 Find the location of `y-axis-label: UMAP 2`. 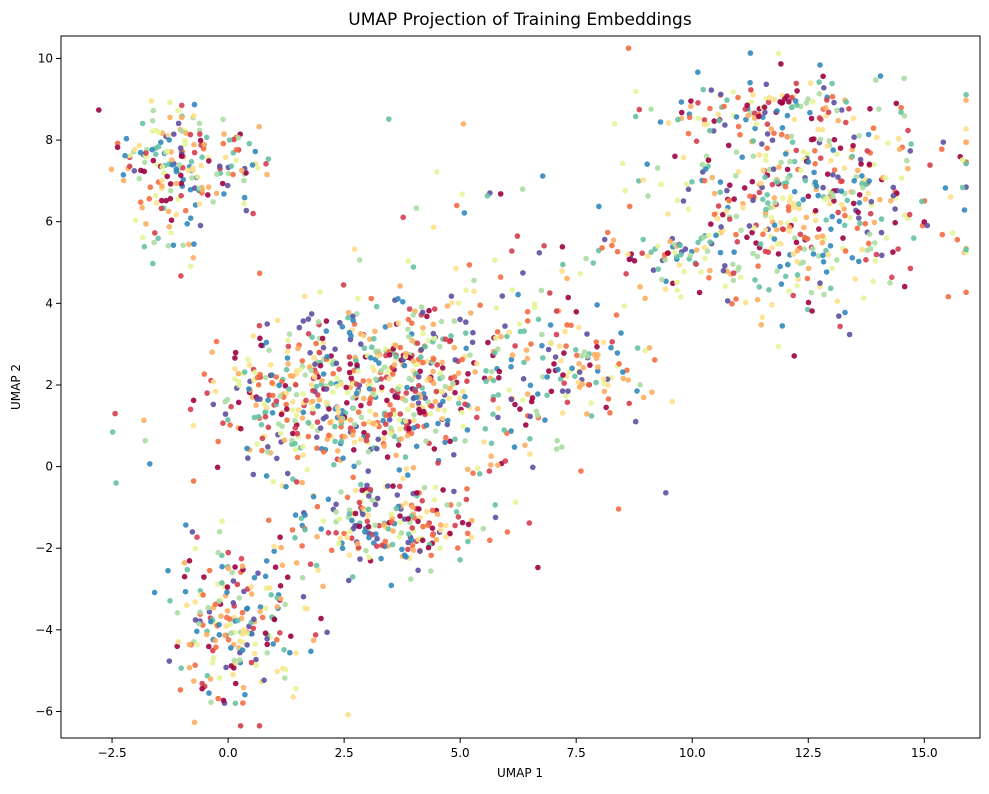

y-axis-label: UMAP 2 is located at coordinates (16, 387).